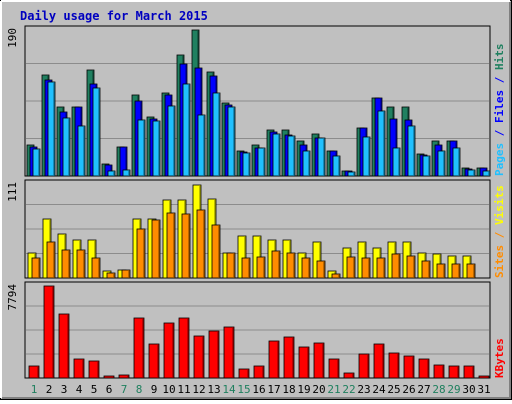 The height and width of the screenshot is (404, 512). I want to click on day-label-16: 16, so click(258, 389).